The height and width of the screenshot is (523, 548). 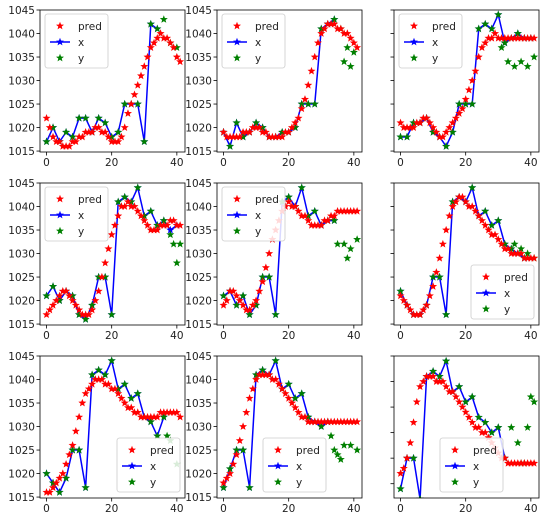 What do you see at coordinates (223, 336) in the screenshot?
I see `x-tick-label: 0` at bounding box center [223, 336].